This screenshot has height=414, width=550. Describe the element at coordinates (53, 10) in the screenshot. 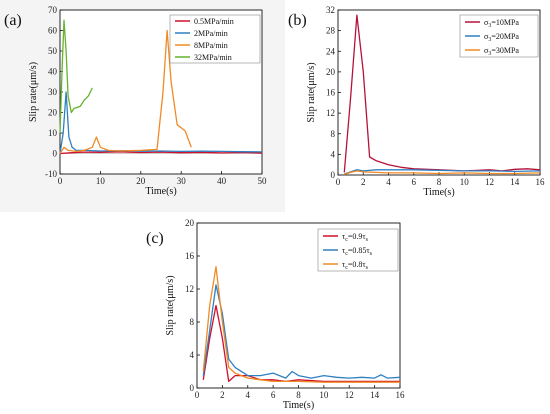

I see `y-tick-label: 70` at that location.